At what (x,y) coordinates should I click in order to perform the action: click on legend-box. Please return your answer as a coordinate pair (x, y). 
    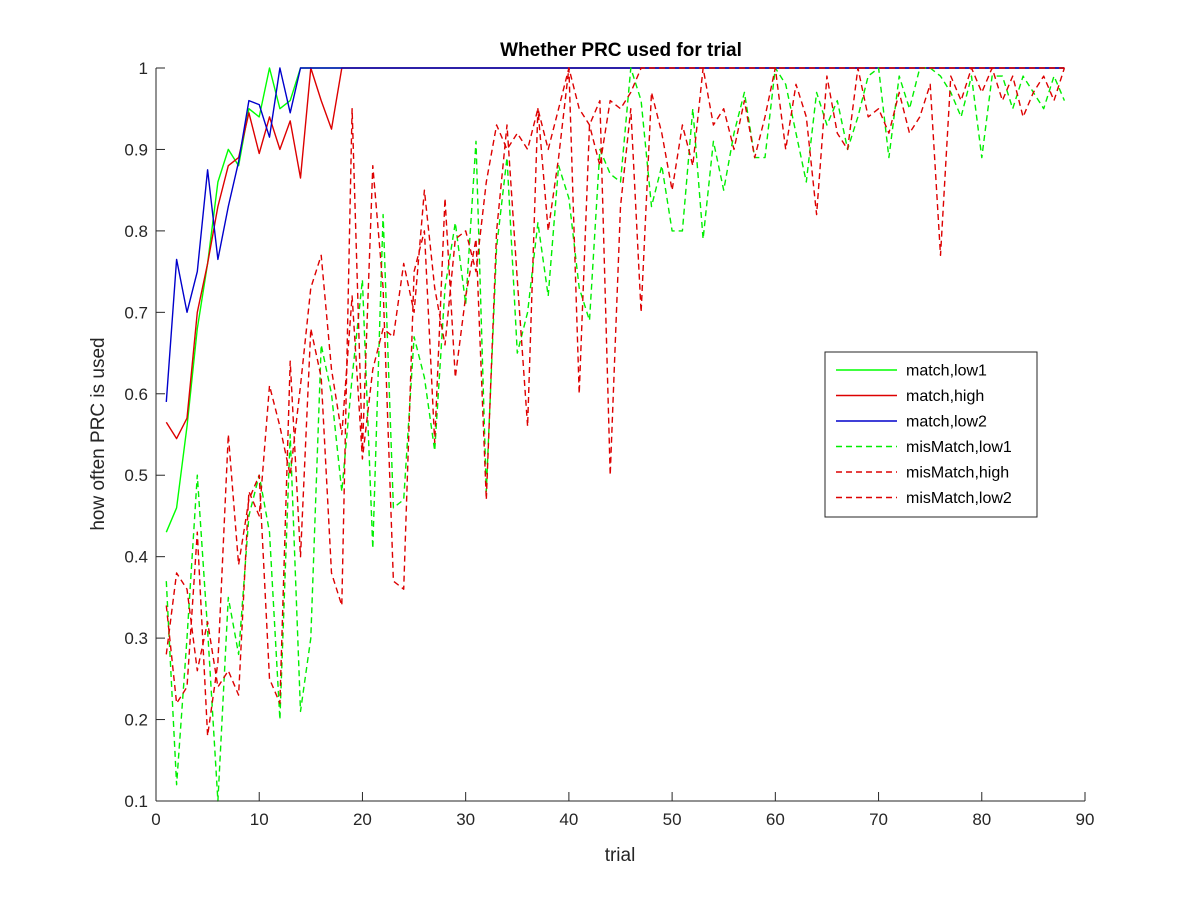
    Looking at the image, I should click on (931, 434).